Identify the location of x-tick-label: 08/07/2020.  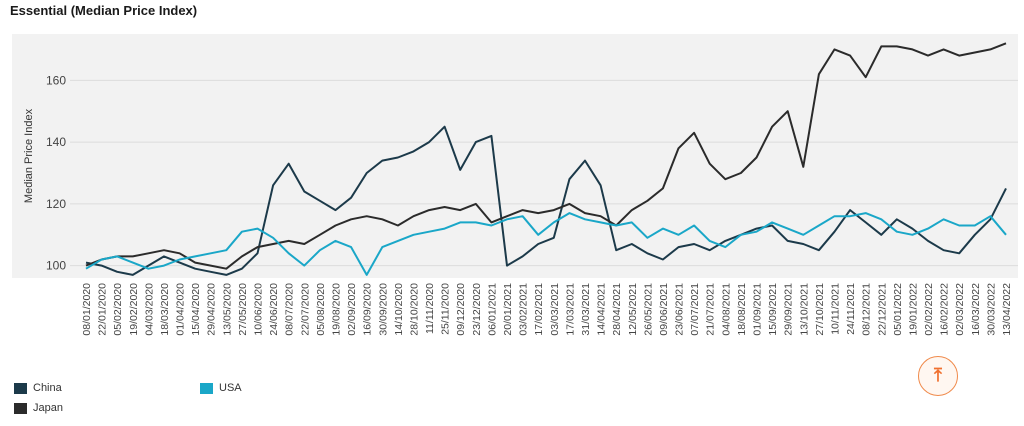
(290, 309).